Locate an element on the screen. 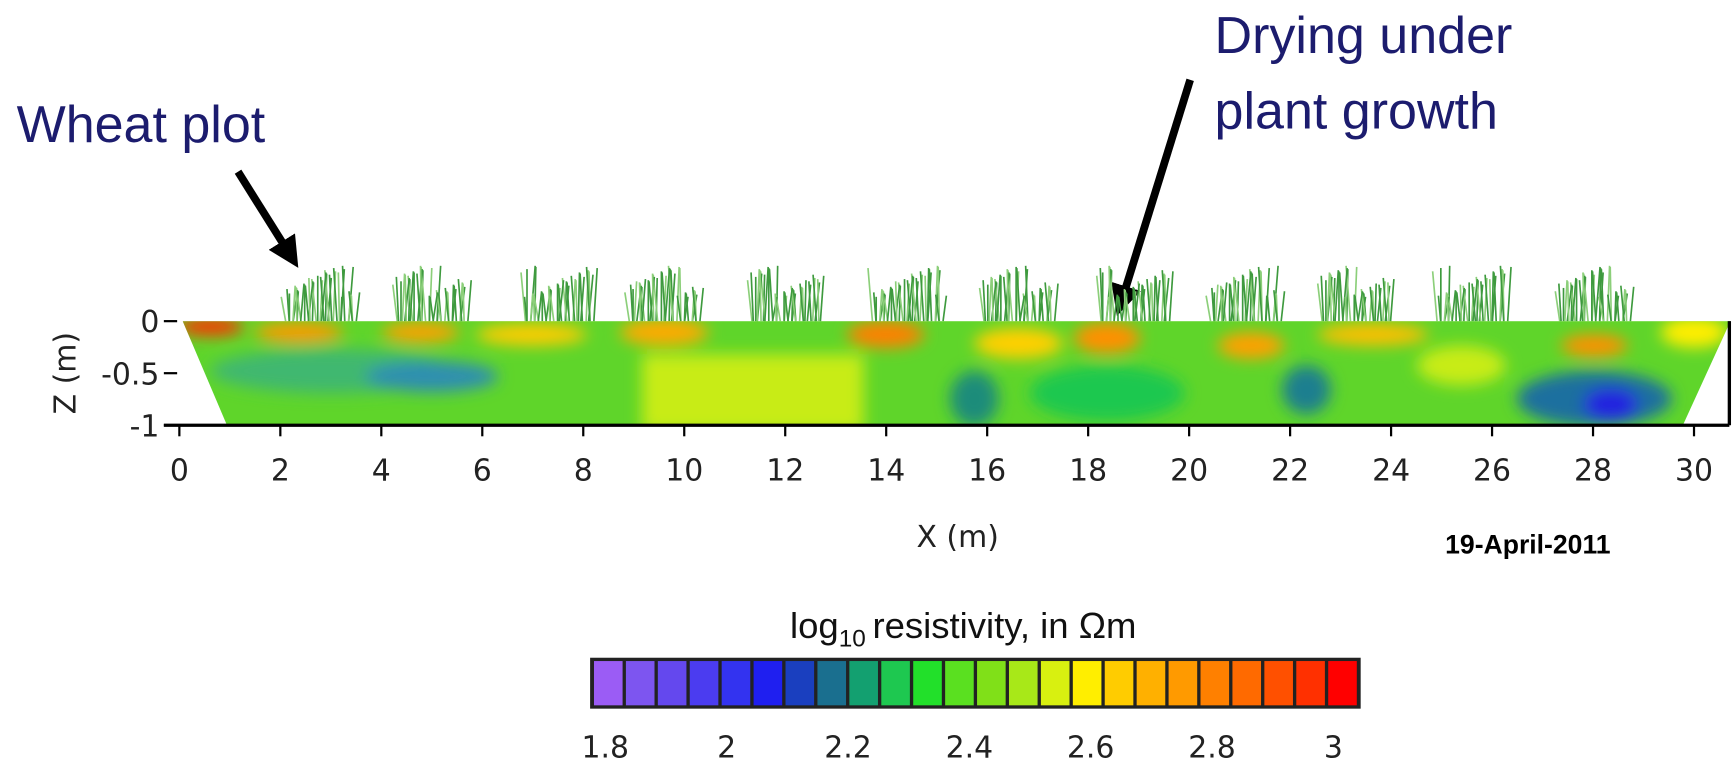 The height and width of the screenshot is (763, 1736). x-tick-label: 24 is located at coordinates (1391, 471).